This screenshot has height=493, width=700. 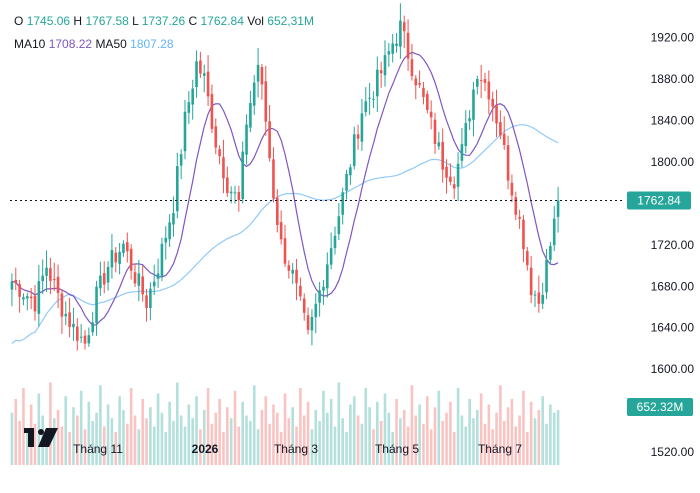 What do you see at coordinates (397, 449) in the screenshot?
I see `x-tick-label: Tháng 5` at bounding box center [397, 449].